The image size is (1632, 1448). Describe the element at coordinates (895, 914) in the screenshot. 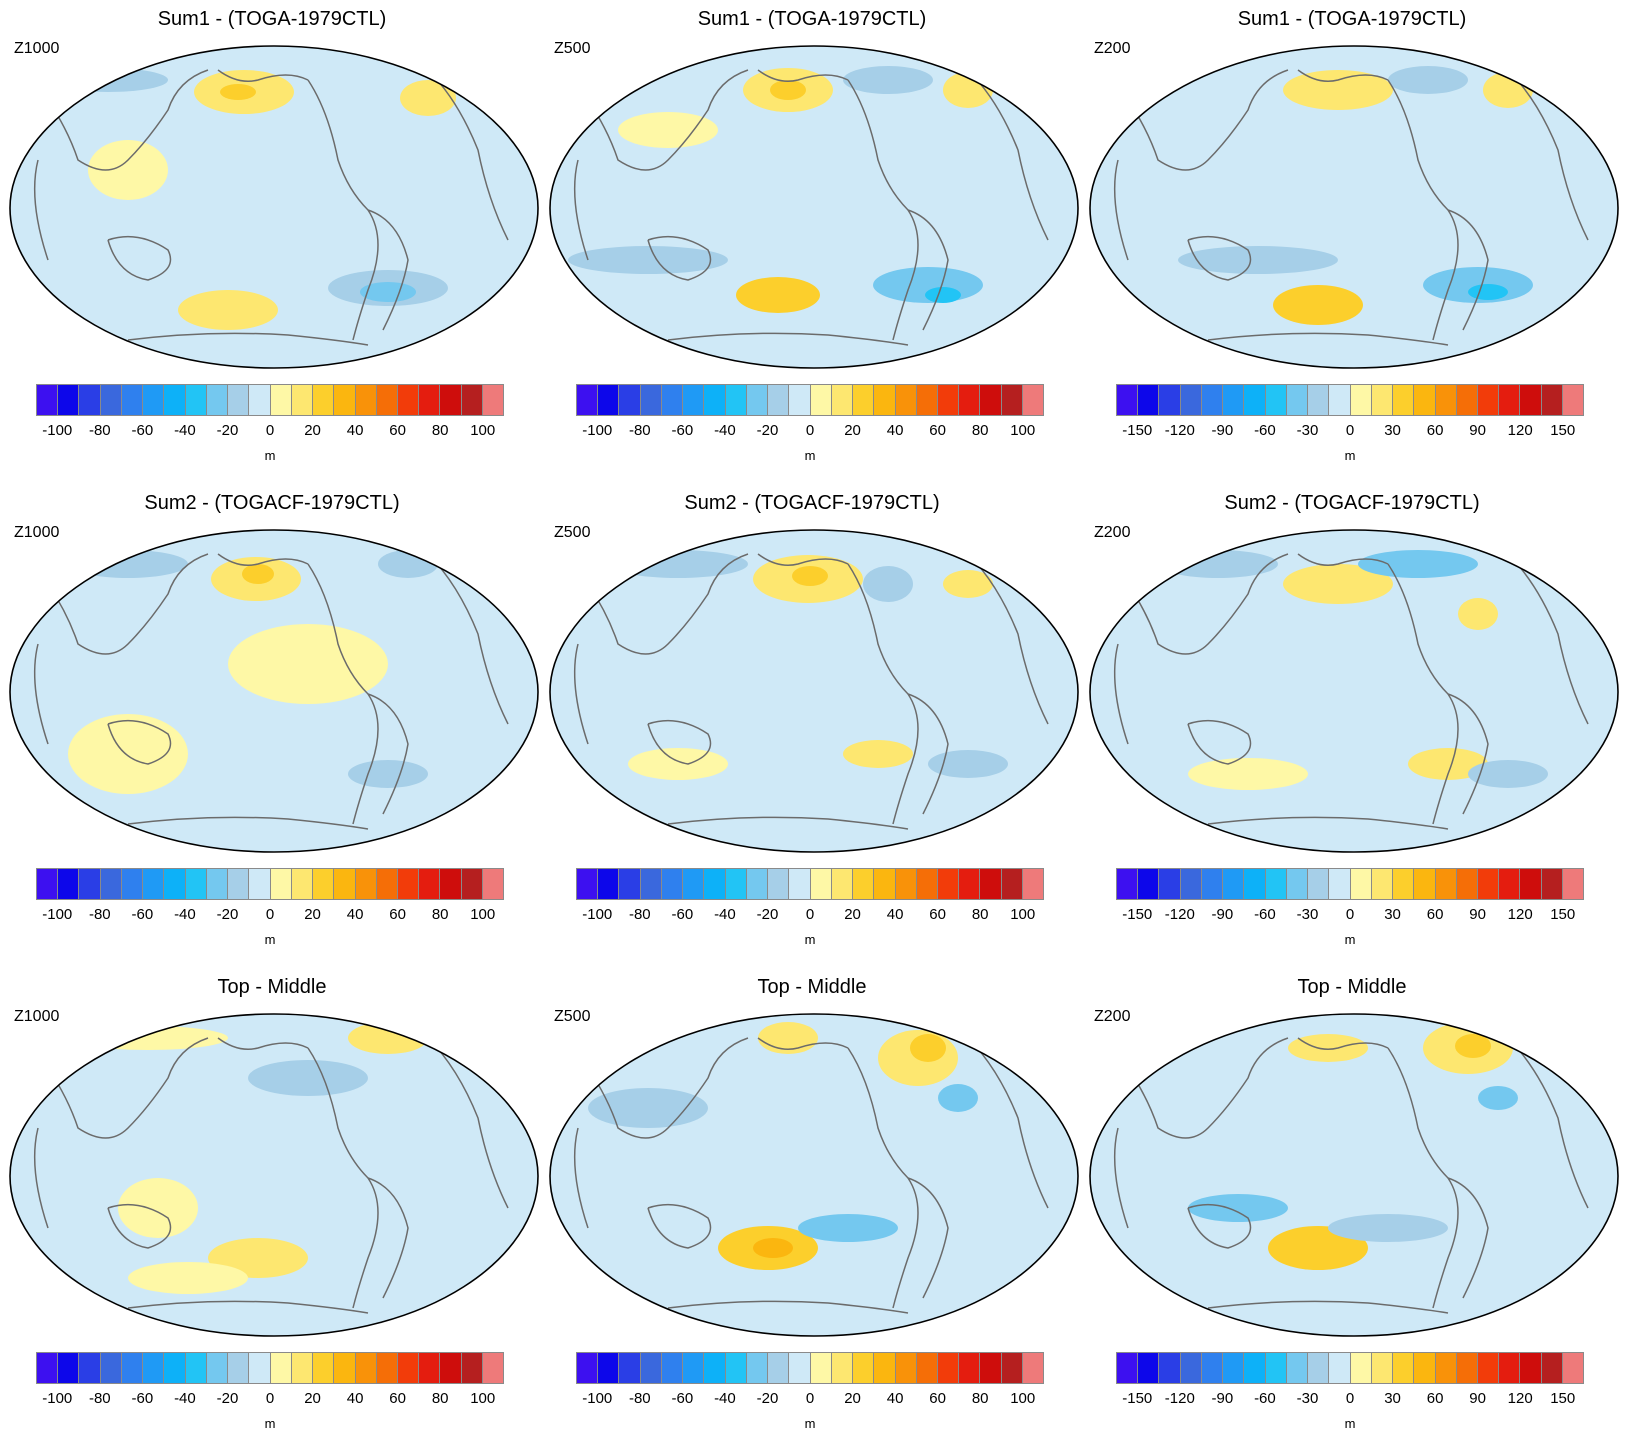

I see `colorbar-tick-label: 40` at that location.